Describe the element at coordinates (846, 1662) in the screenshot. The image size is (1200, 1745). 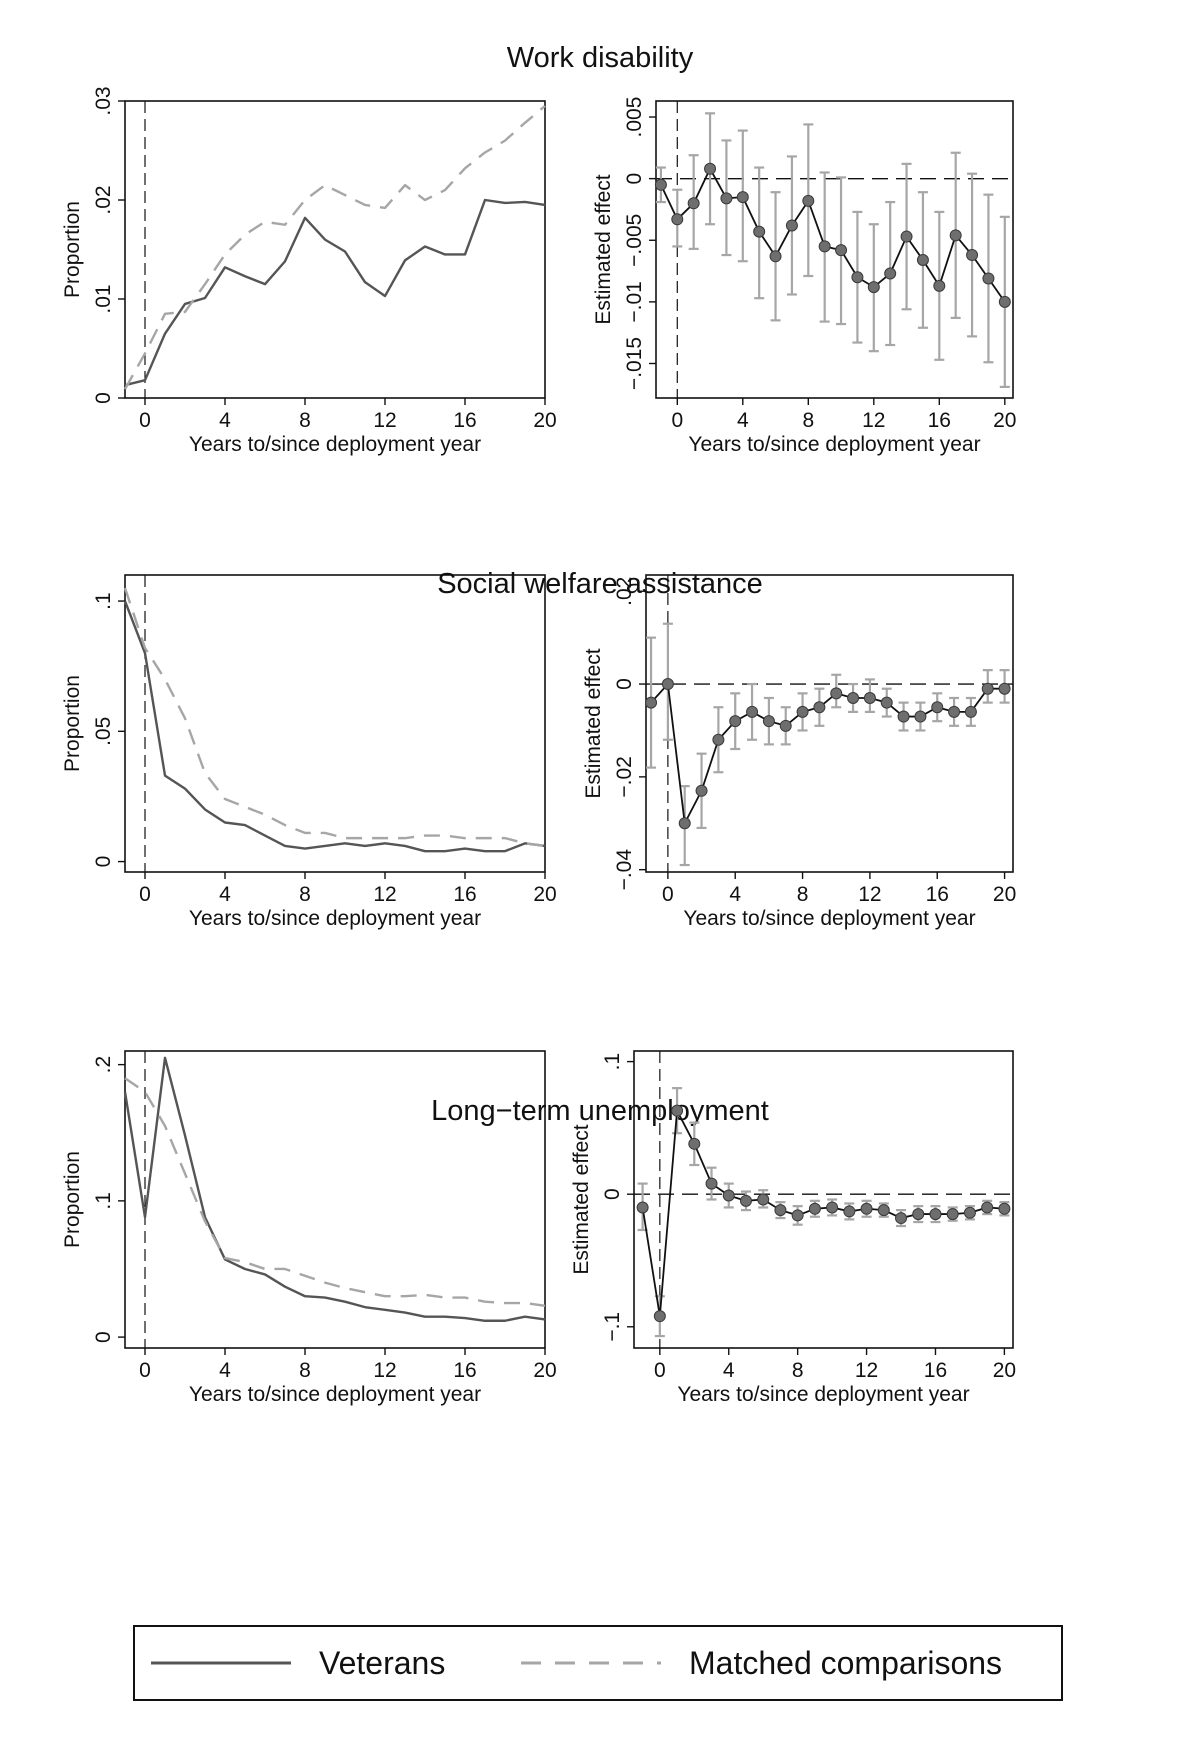
I see `legend-label-comparisons: Matched comparisons` at that location.